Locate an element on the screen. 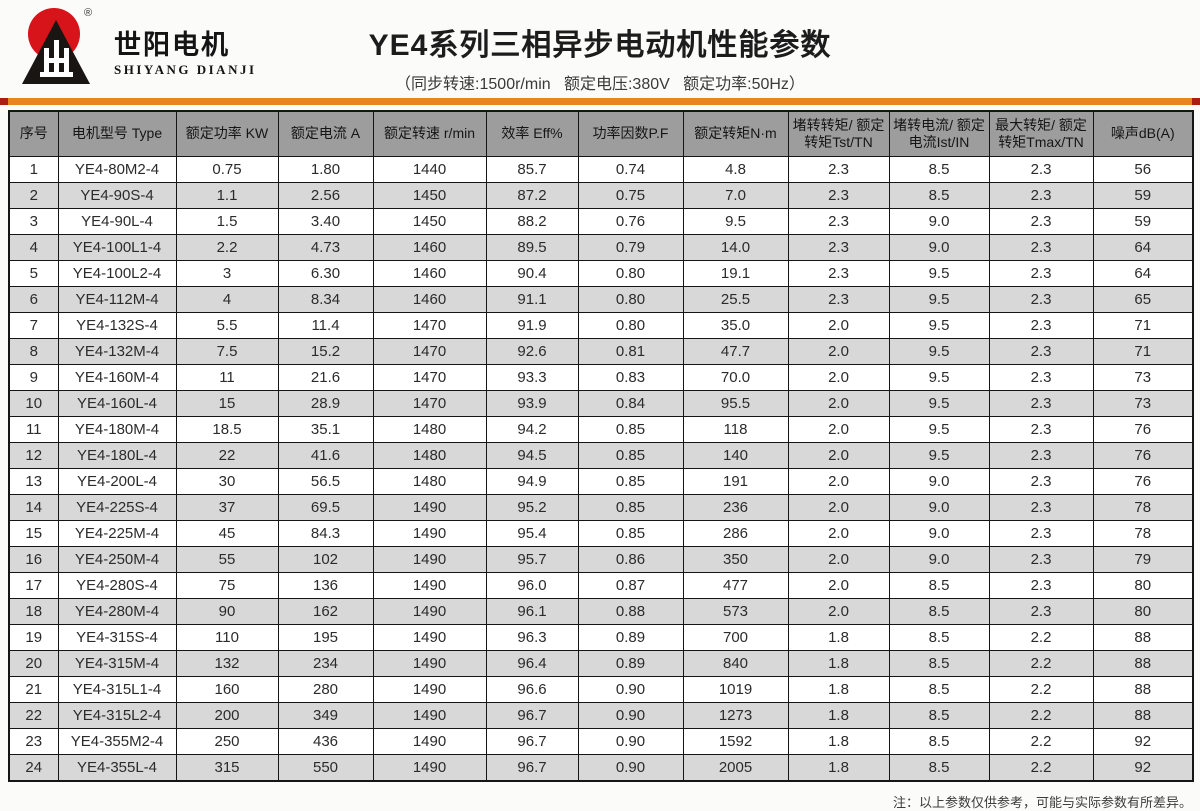  table-cell: 1.8 is located at coordinates (838, 768).